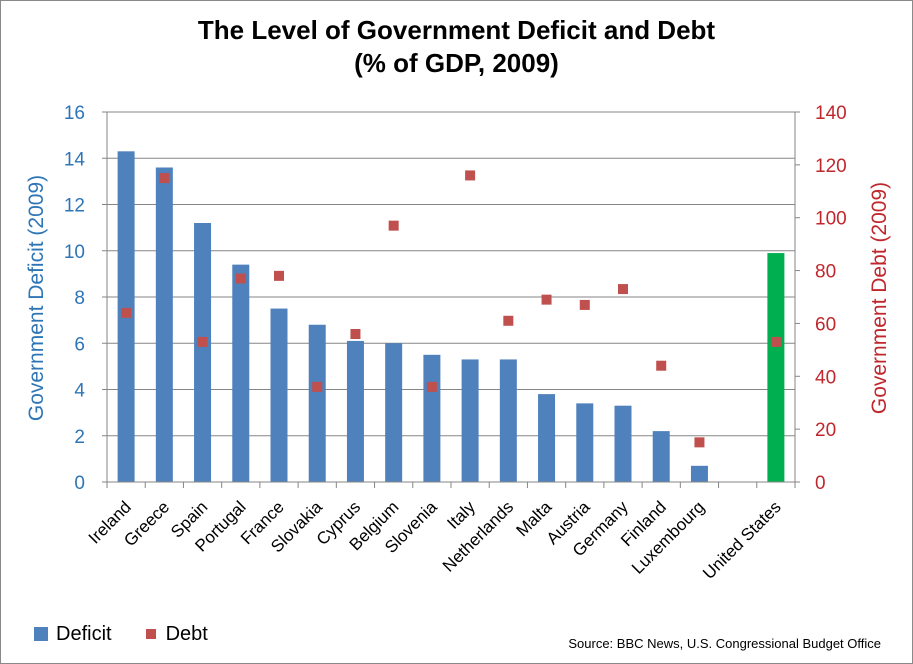 The width and height of the screenshot is (913, 664). Describe the element at coordinates (742, 540) in the screenshot. I see `x-label-17: United States` at that location.